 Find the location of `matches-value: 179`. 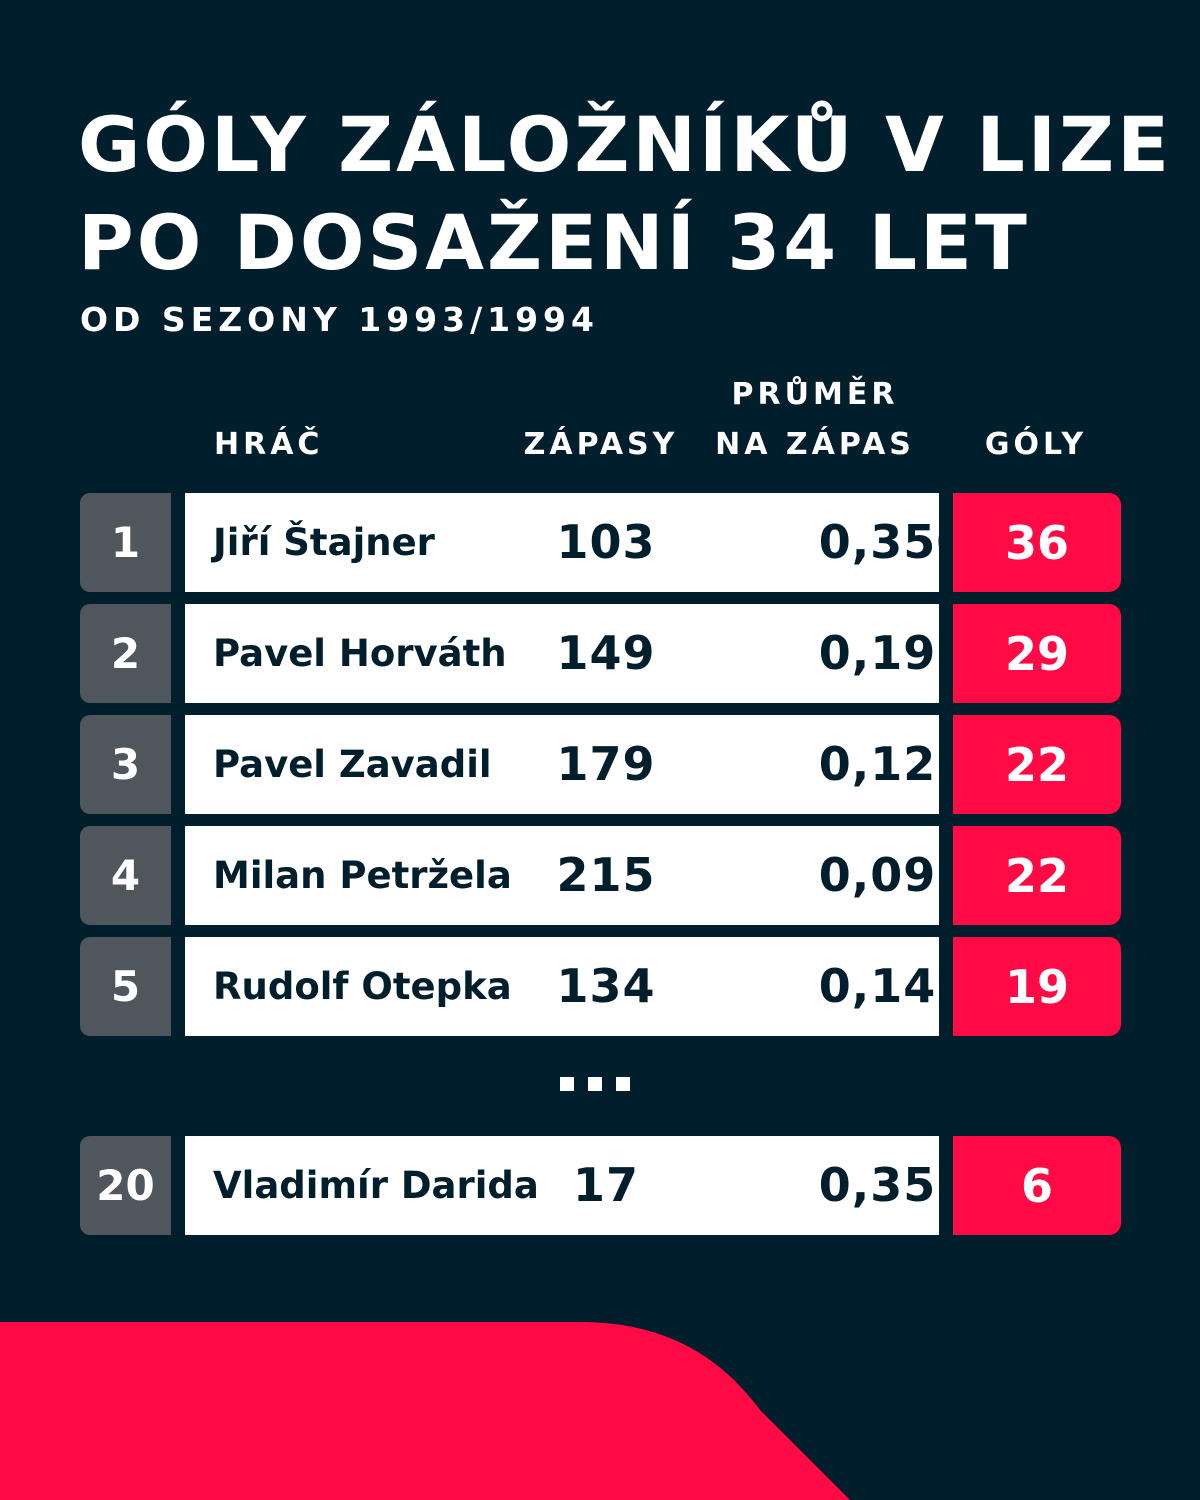

matches-value: 179 is located at coordinates (606, 764).